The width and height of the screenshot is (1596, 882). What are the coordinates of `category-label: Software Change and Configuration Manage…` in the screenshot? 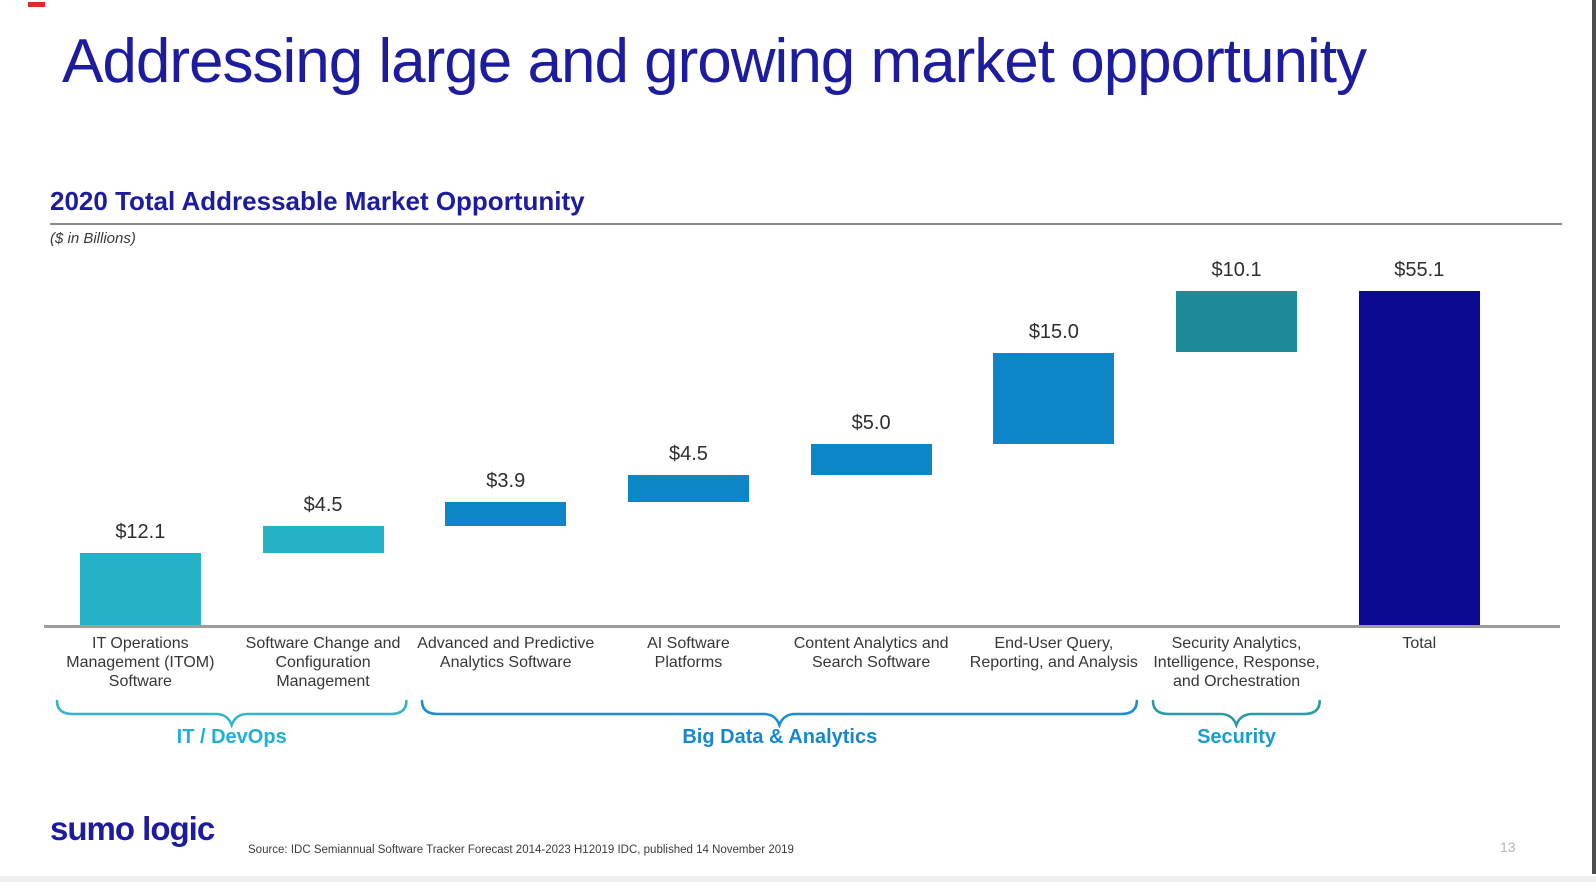 It's located at (323, 662).